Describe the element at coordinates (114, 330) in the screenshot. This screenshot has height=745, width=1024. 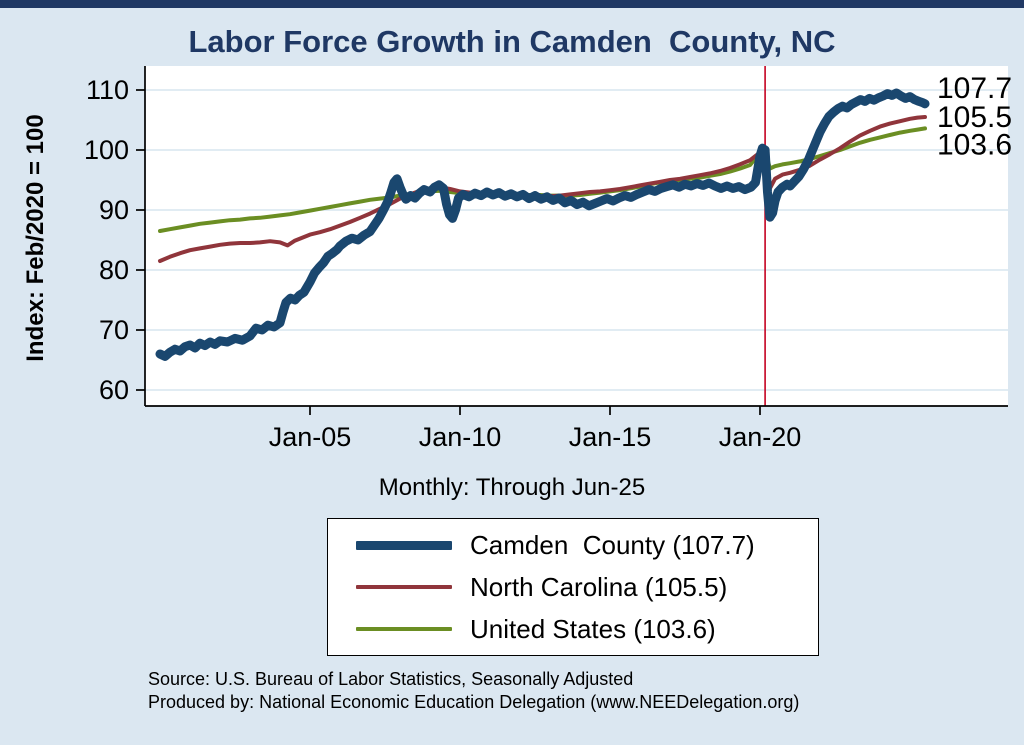
I see `y-tick-label: 70` at that location.